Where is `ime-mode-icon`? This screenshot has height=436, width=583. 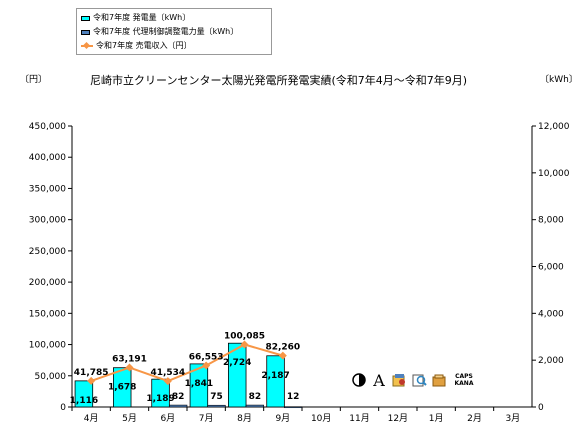
ime-mode-icon is located at coordinates (359, 380).